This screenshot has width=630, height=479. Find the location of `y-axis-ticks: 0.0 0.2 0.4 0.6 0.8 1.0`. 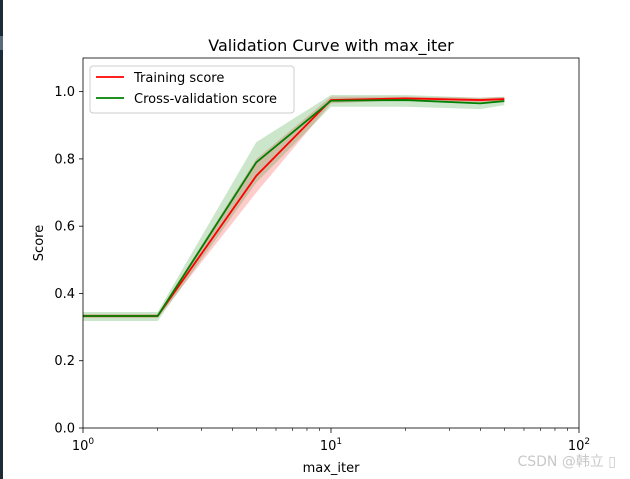

y-axis-ticks: 0.0 0.2 0.4 0.6 0.8 1.0 is located at coordinates (68, 261).